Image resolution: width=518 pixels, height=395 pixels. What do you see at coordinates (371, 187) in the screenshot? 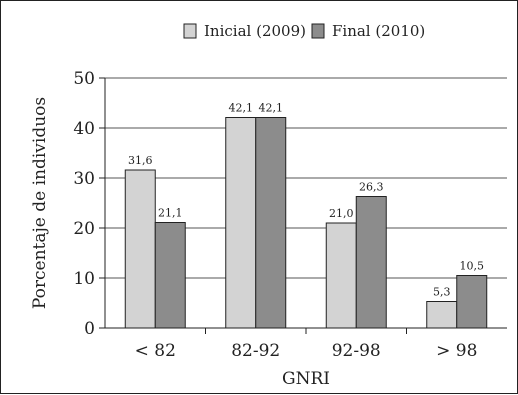
I see `data-label: 26,3` at bounding box center [371, 187].